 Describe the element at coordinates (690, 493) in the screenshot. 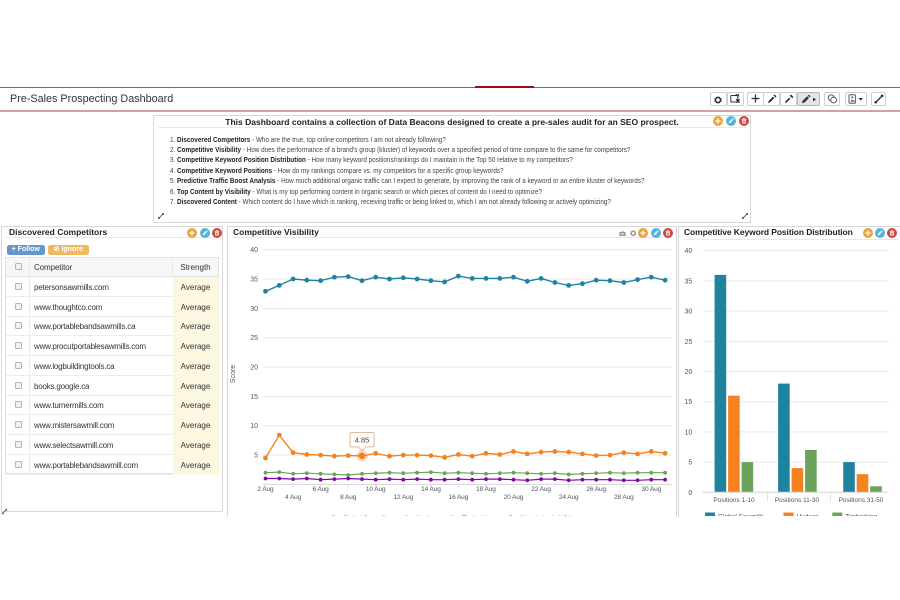

I see `svg-text: 0` at that location.